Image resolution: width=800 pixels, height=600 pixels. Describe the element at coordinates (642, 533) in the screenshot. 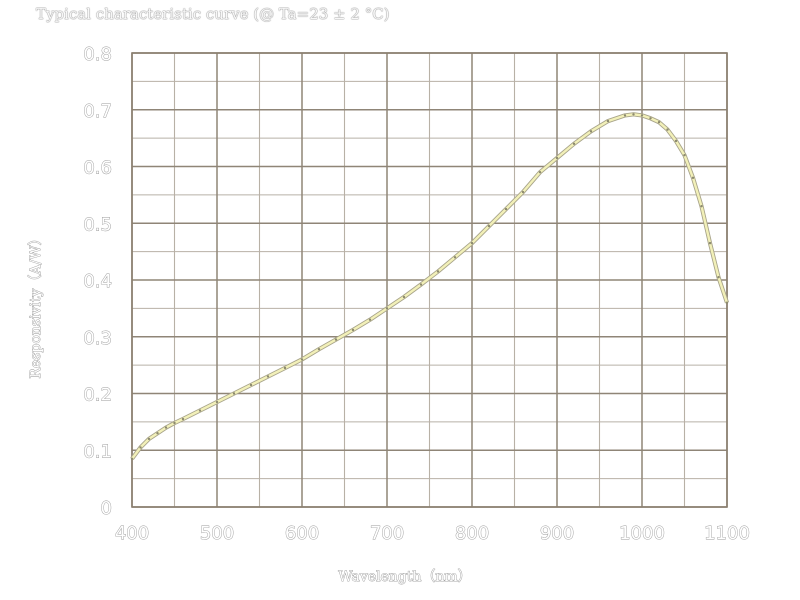

I see `x-tick-label: 1000` at that location.